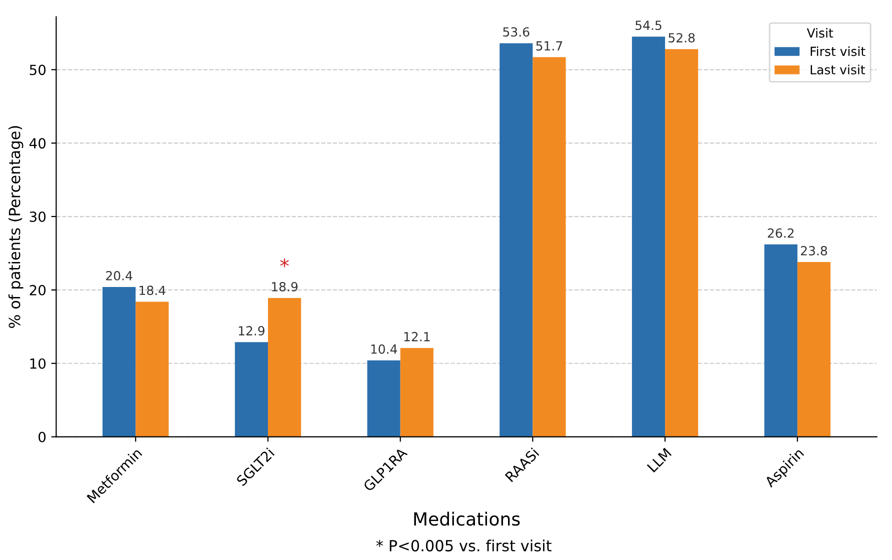 This screenshot has height=560, width=892. What do you see at coordinates (38, 216) in the screenshot?
I see `y-tick-label: 30` at bounding box center [38, 216].